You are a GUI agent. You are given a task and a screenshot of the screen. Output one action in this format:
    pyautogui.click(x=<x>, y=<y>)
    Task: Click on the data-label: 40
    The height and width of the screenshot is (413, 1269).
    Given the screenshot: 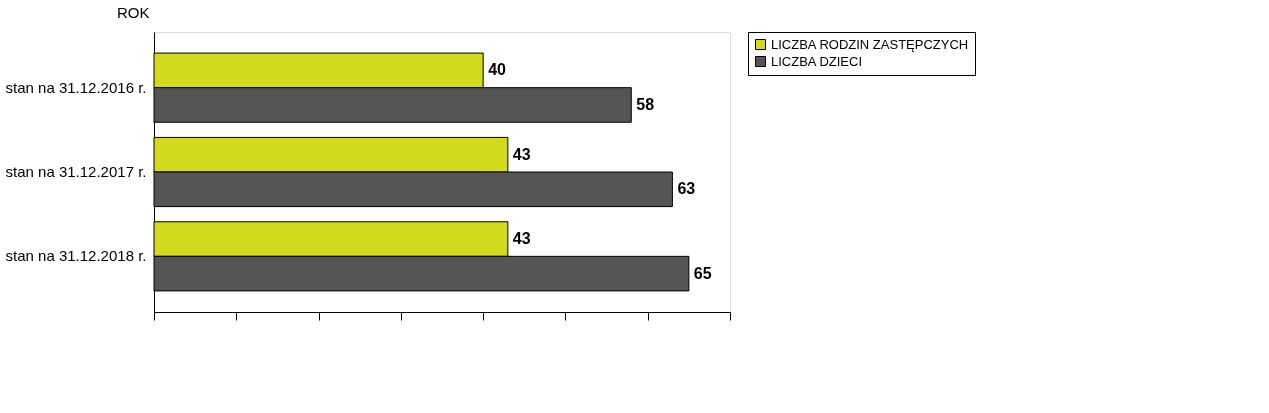 What is the action you would take?
    pyautogui.click(x=497, y=70)
    